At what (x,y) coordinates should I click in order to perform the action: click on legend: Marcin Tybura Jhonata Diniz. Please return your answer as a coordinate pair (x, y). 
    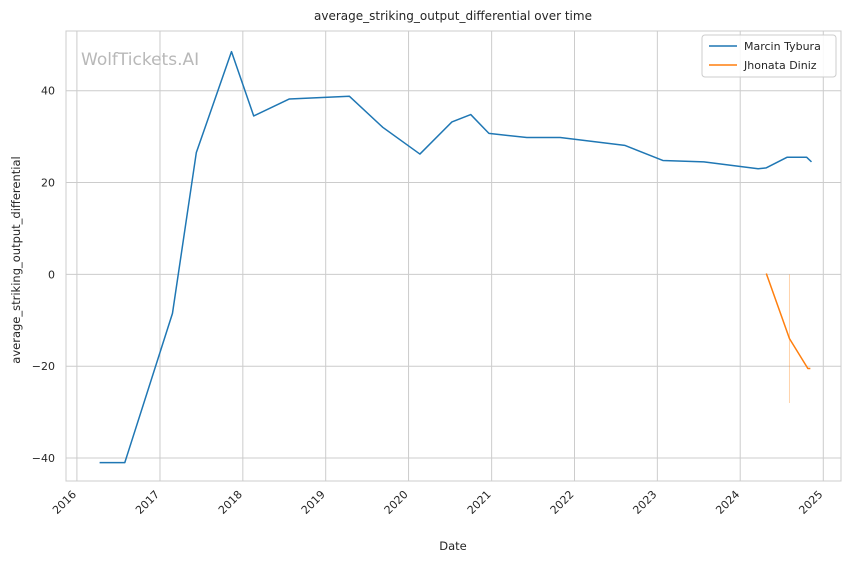
    Looking at the image, I should click on (769, 56).